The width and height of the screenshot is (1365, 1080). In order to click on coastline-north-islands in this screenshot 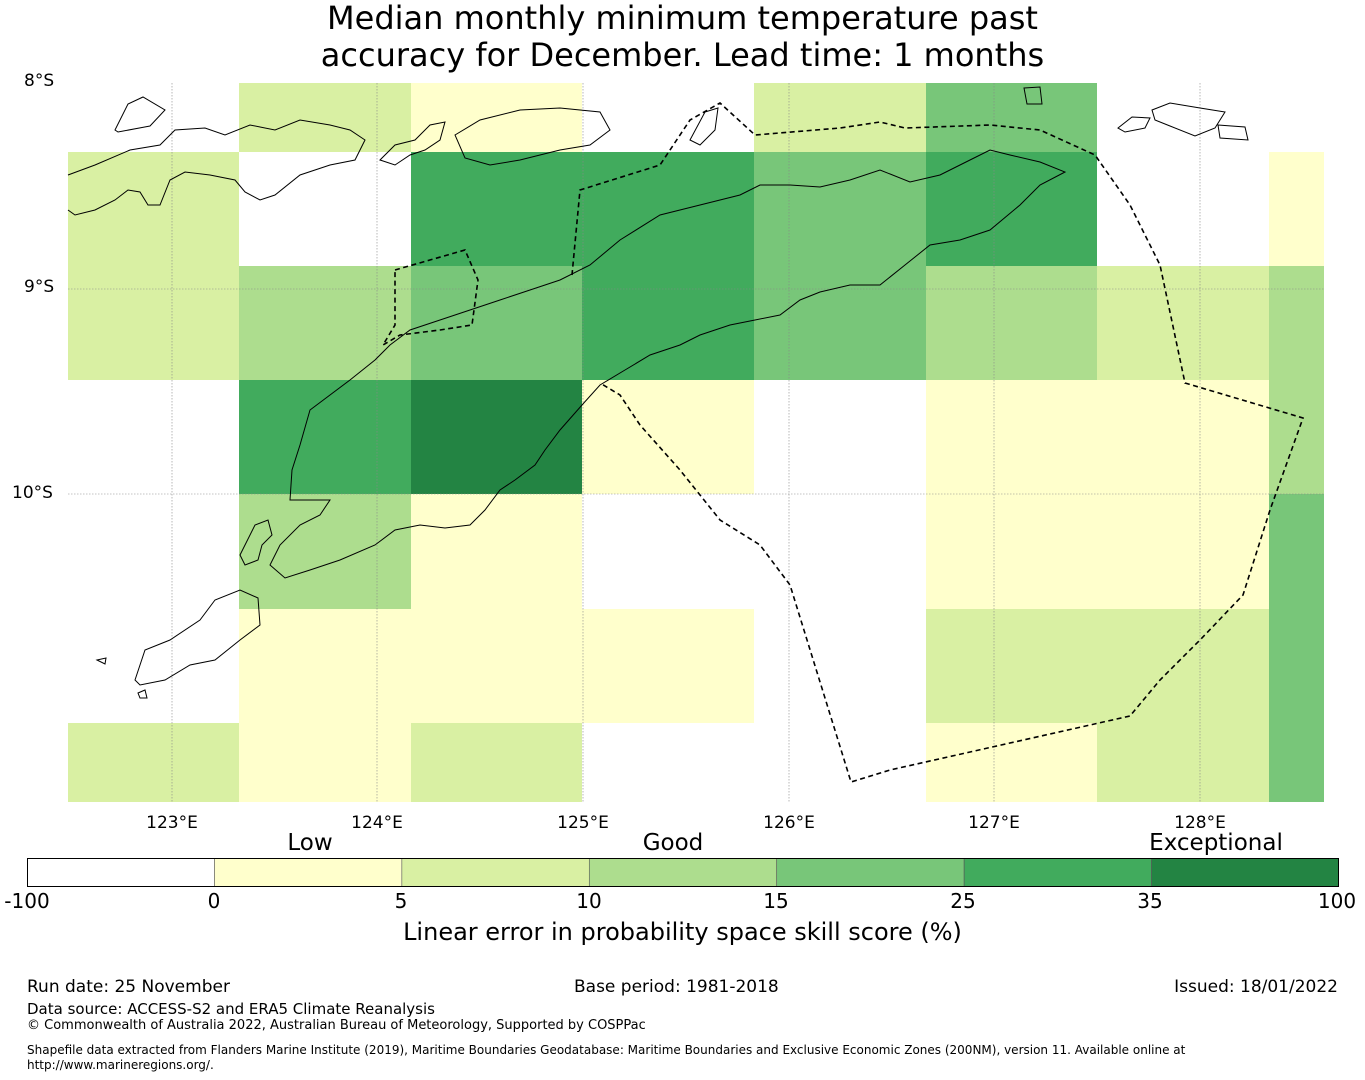, I will do `click(216, 167)`.